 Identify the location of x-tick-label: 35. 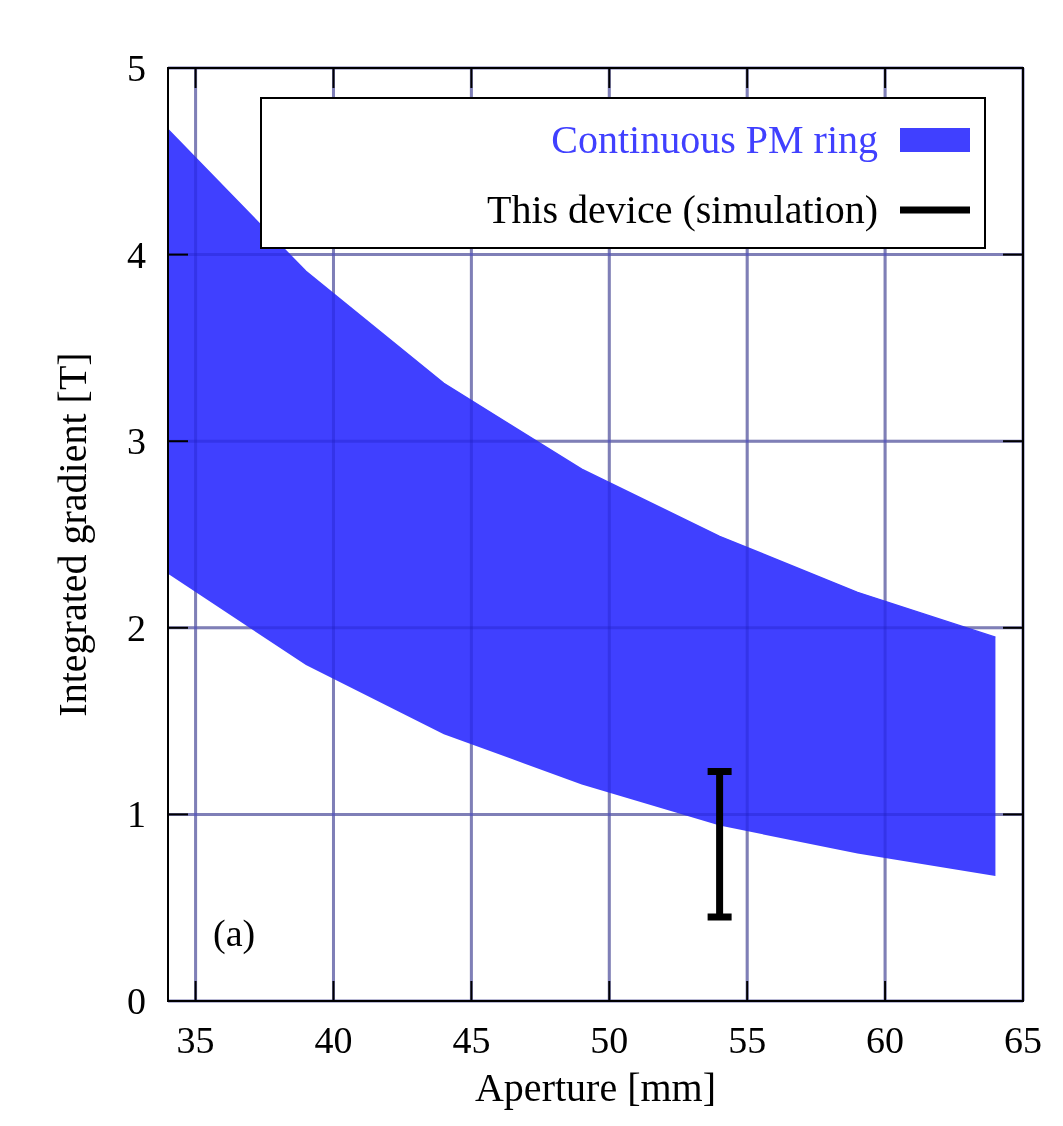
(195, 1040).